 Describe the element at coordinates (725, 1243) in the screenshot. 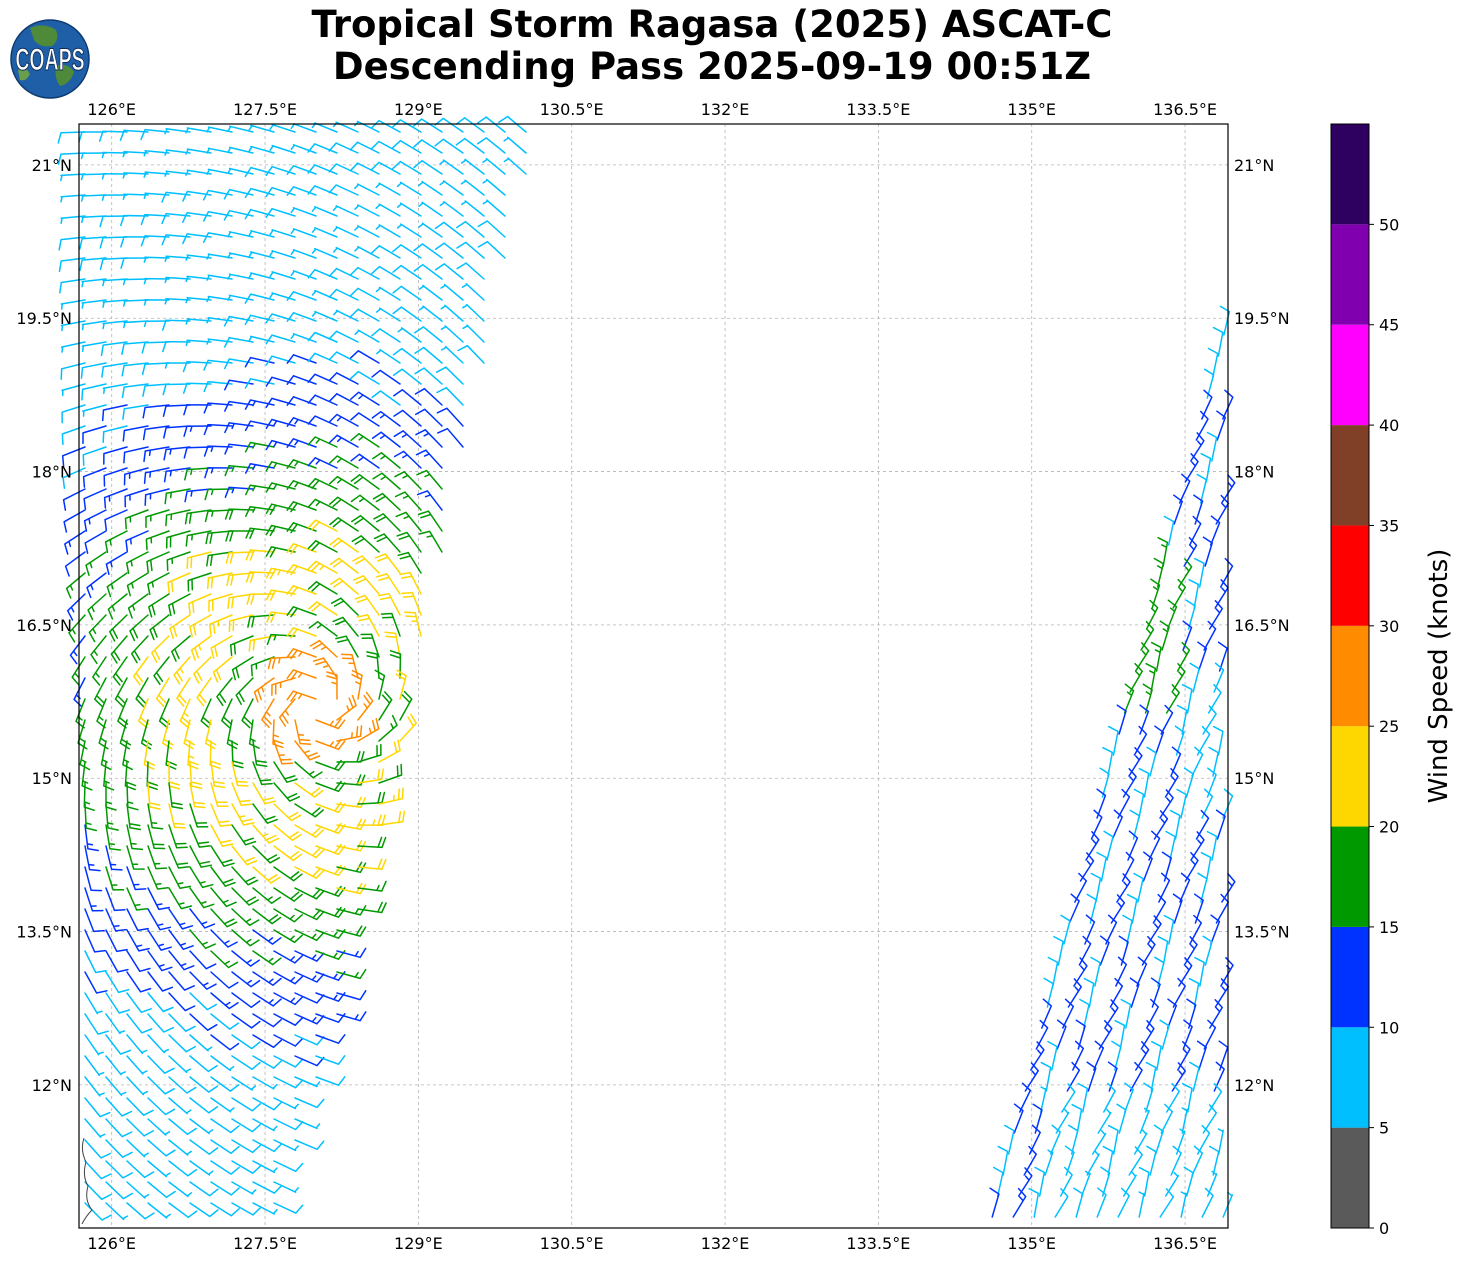

I see `lon-tick-label-bottom: 132°E` at that location.